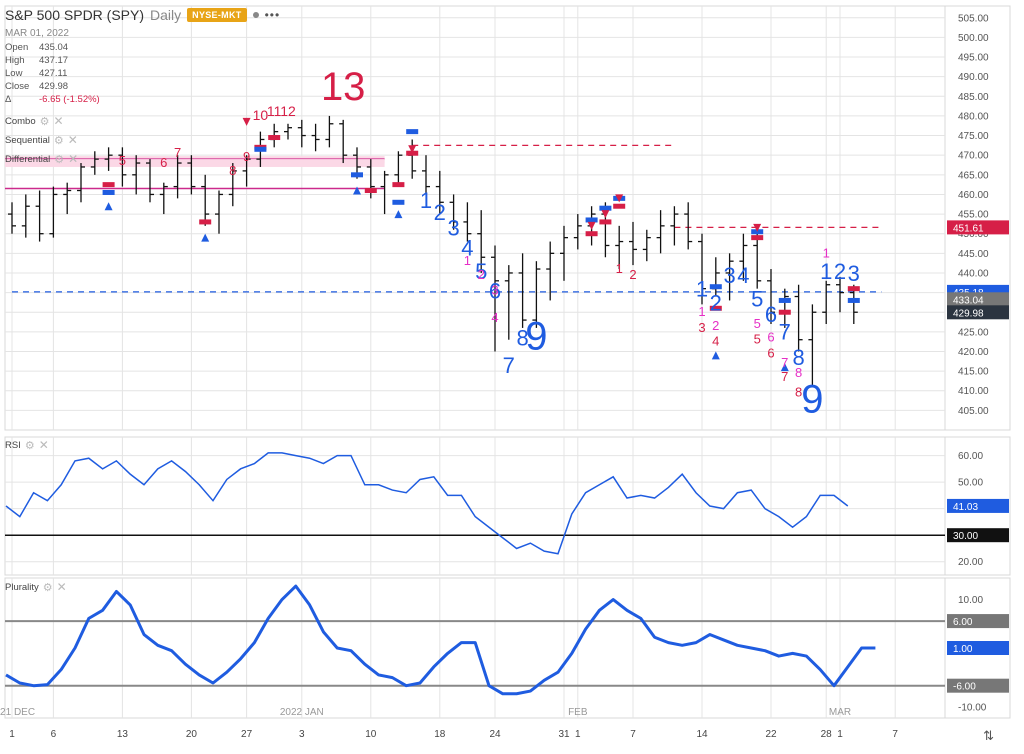 This screenshot has width=1024, height=754. What do you see at coordinates (970, 562) in the screenshot?
I see `y-tick-label: 20.00` at bounding box center [970, 562].